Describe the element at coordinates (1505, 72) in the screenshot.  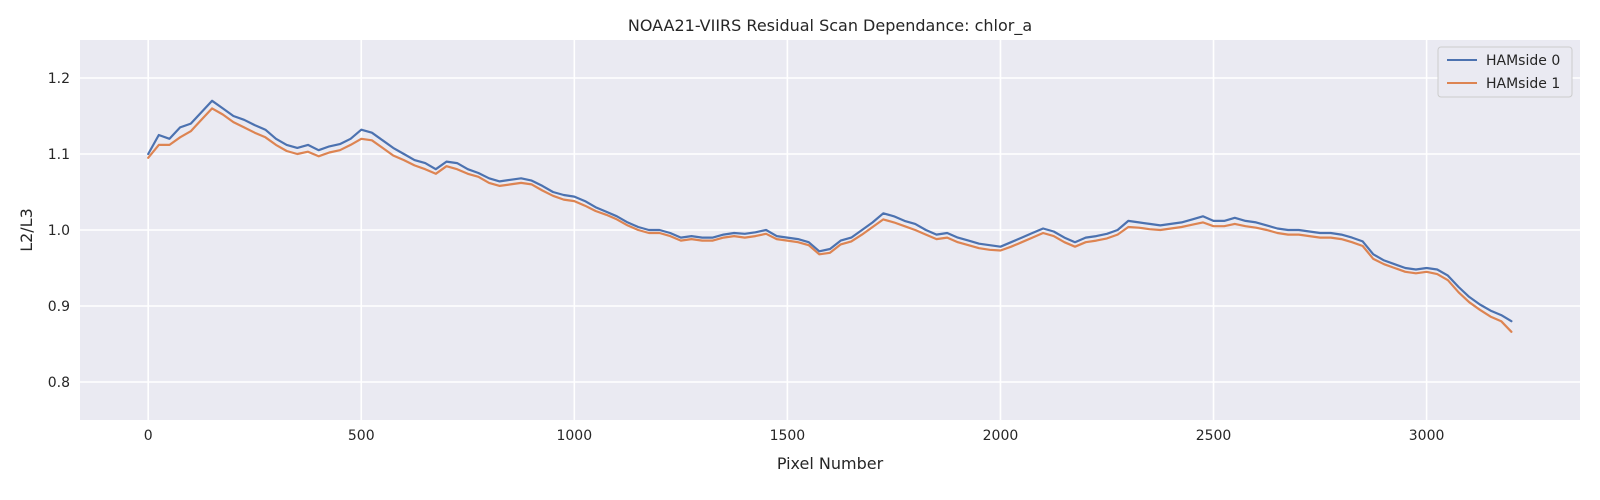
I see `legend: HAMside 0 HAMside 1` at that location.